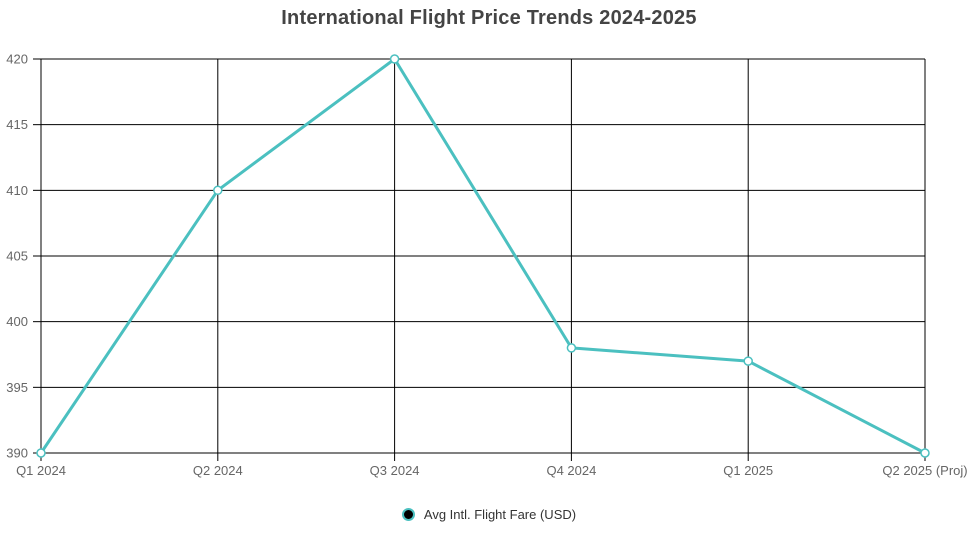 The image size is (978, 533). What do you see at coordinates (41, 470) in the screenshot?
I see `x-tick-label: Q1 2024` at bounding box center [41, 470].